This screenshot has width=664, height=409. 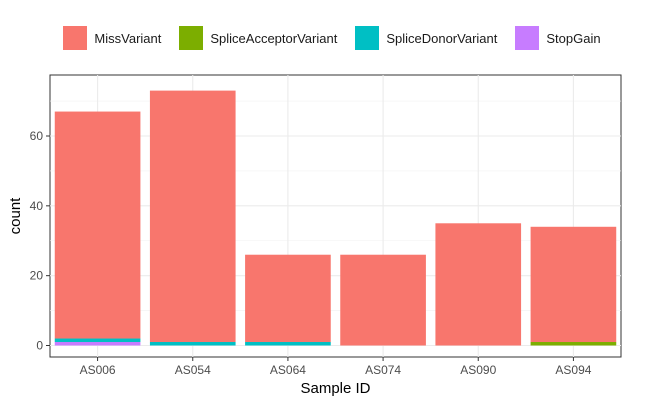 What do you see at coordinates (478, 284) in the screenshot?
I see `bar-missvariant-as090` at bounding box center [478, 284].